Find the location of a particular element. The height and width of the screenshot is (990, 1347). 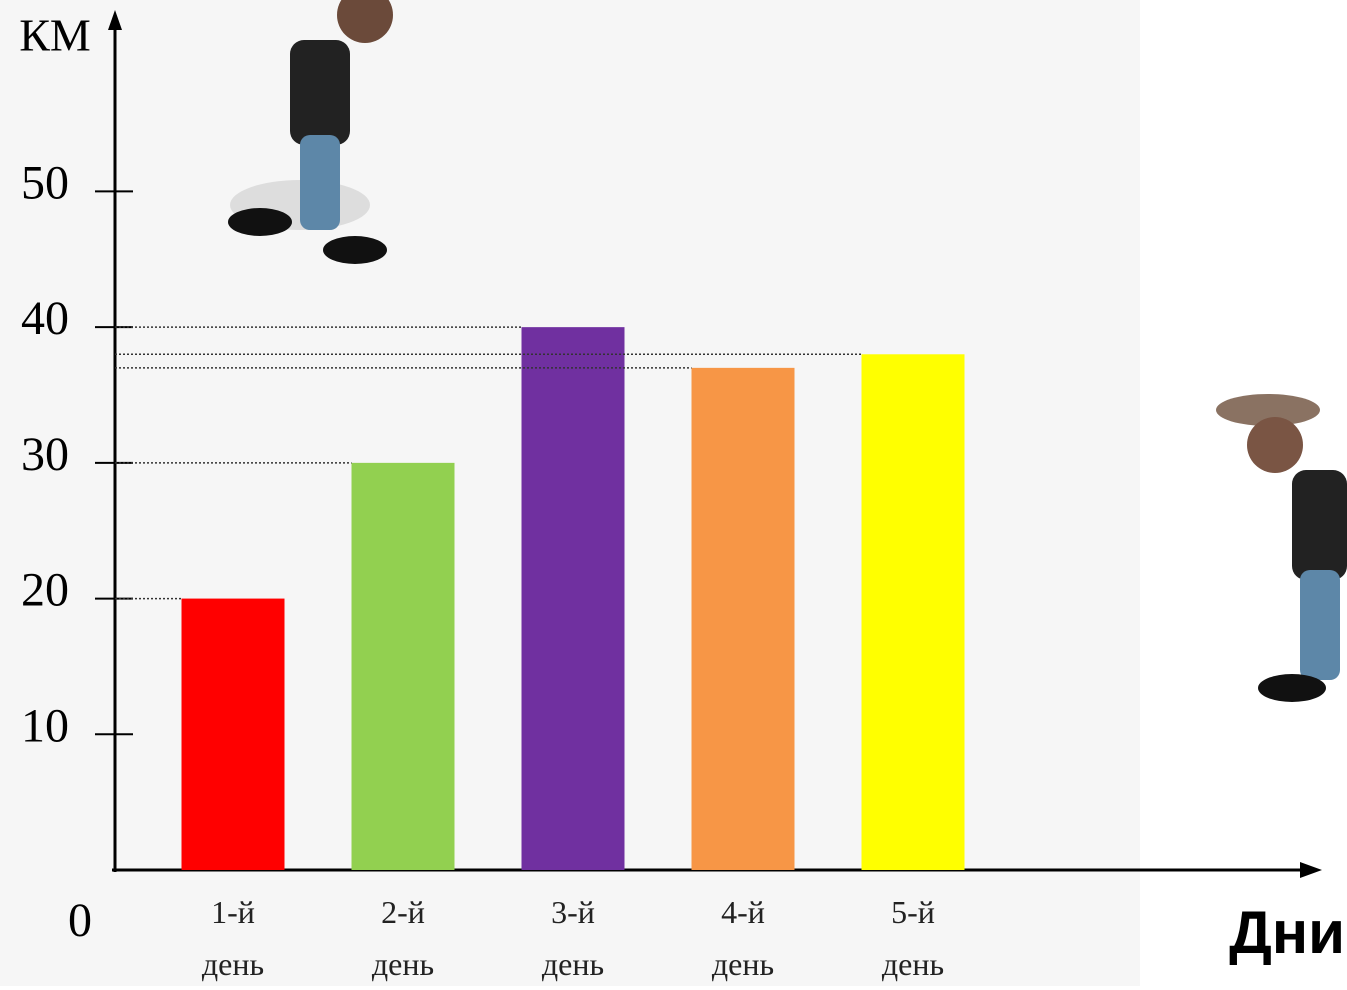

x-axis-label: Дни is located at coordinates (1287, 932).